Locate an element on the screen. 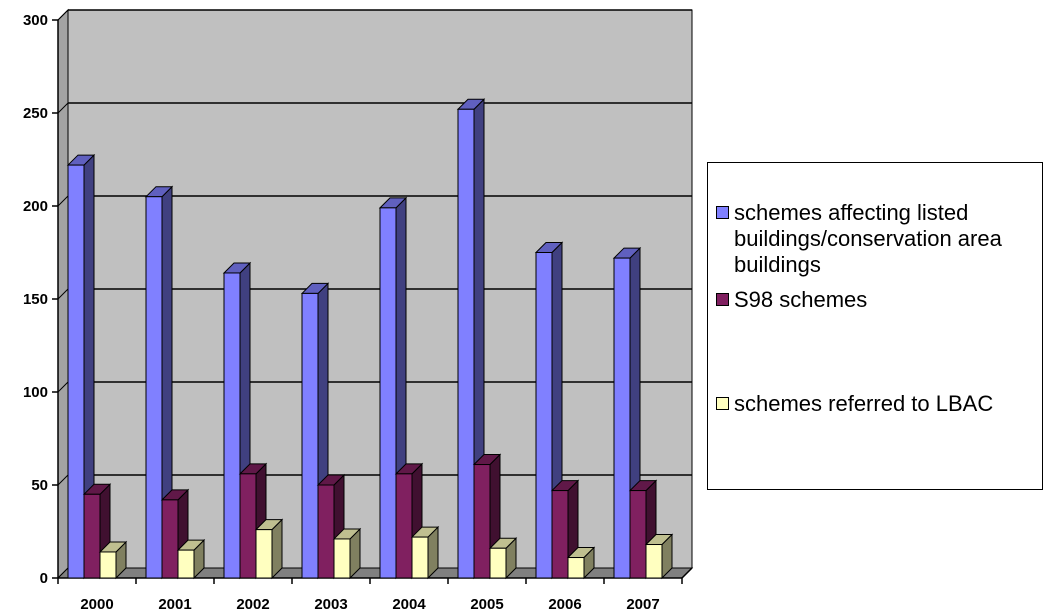 The image size is (1047, 615). legend-label-lbac: schemes referred to LBAC is located at coordinates (864, 403).